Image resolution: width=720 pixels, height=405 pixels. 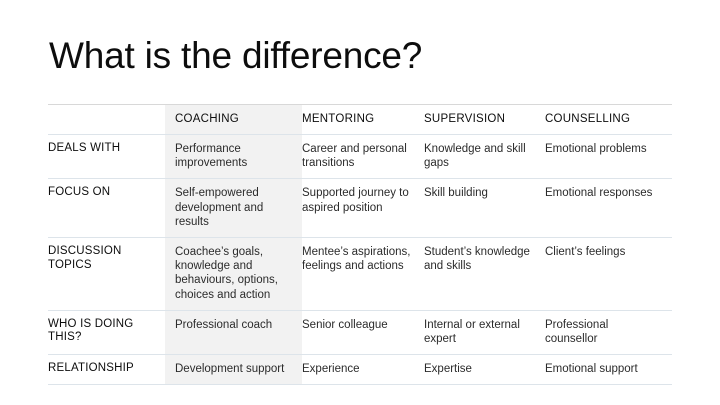 What do you see at coordinates (91, 330) in the screenshot?
I see `row-label-who-is-doing-this: WHO IS DOING THIS?` at bounding box center [91, 330].